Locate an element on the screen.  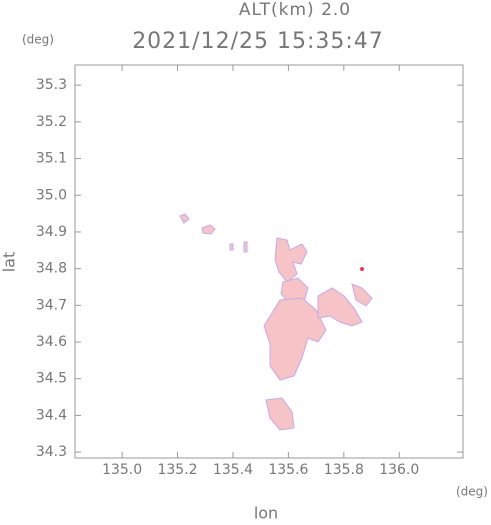
x-tick-label: 135.4 is located at coordinates (233, 470).